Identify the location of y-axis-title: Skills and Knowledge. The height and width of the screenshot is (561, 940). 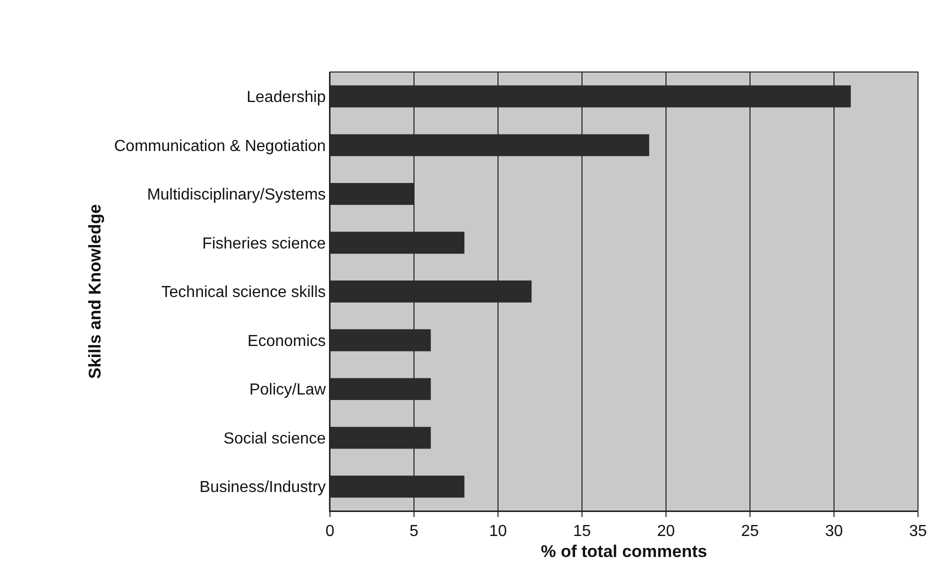
(95, 291).